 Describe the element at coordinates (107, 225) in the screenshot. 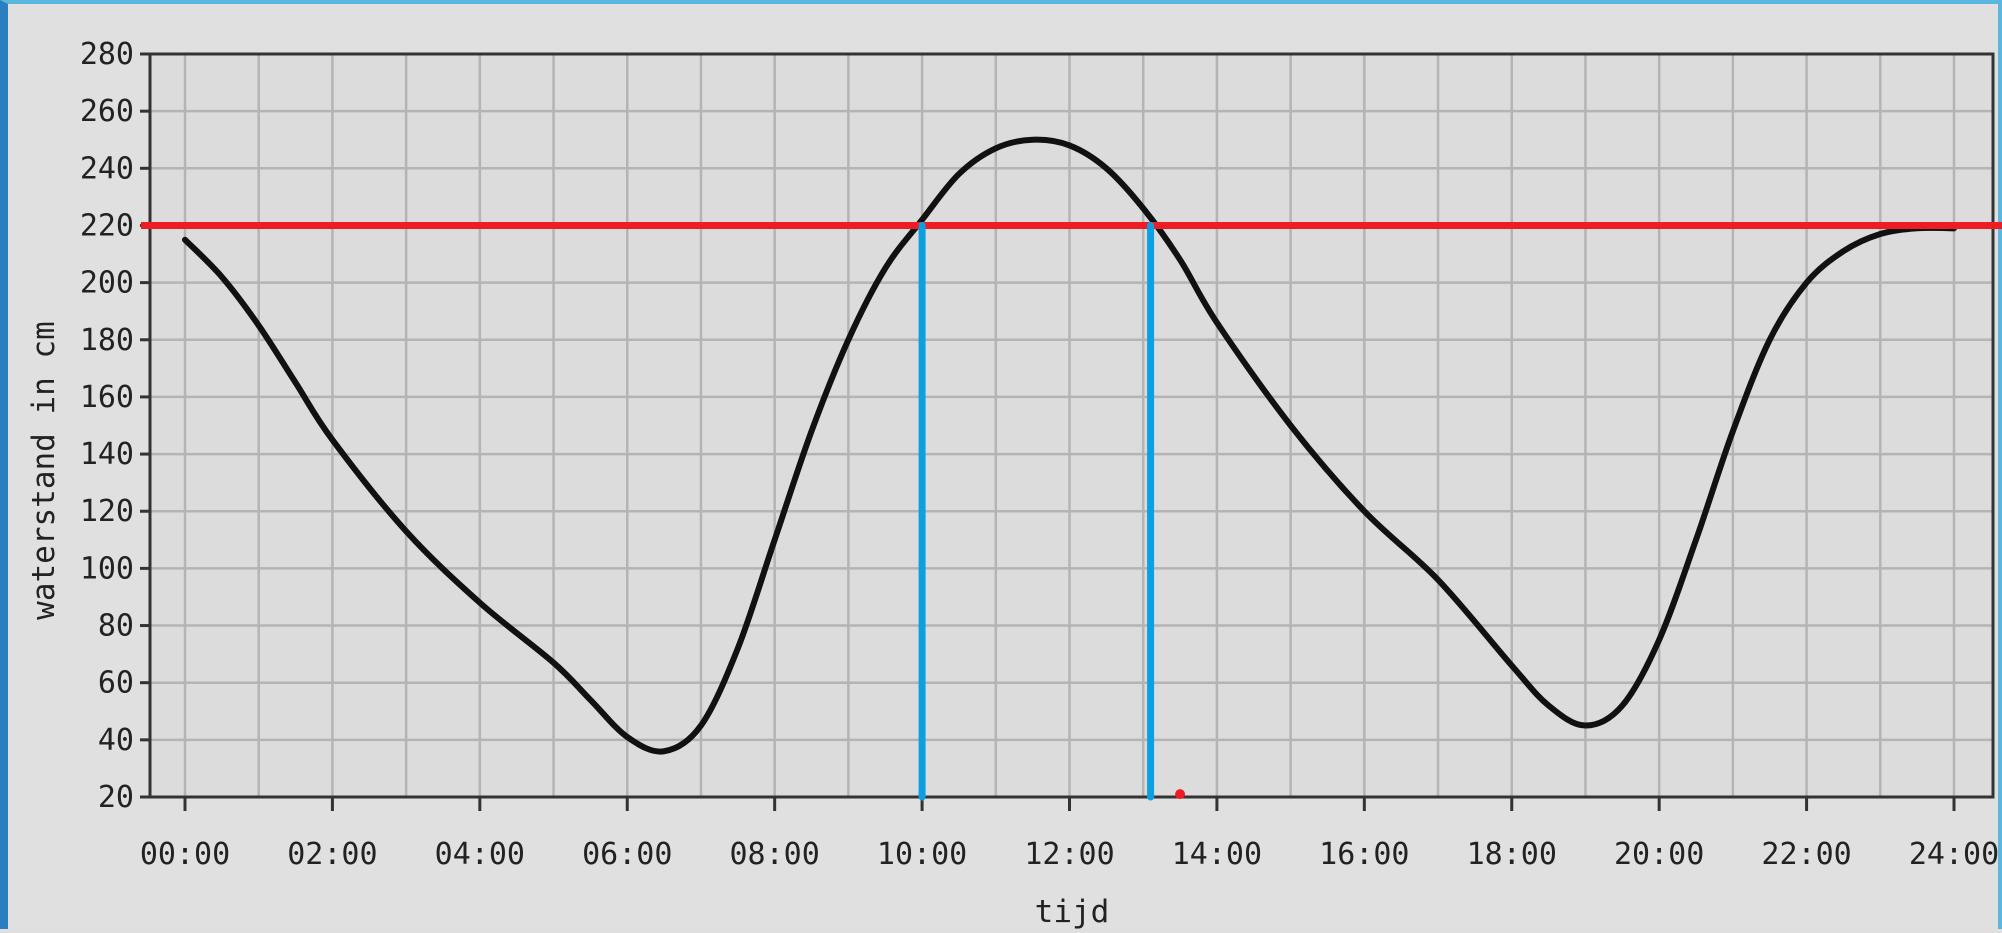

I see `y-tick-label: 220` at that location.